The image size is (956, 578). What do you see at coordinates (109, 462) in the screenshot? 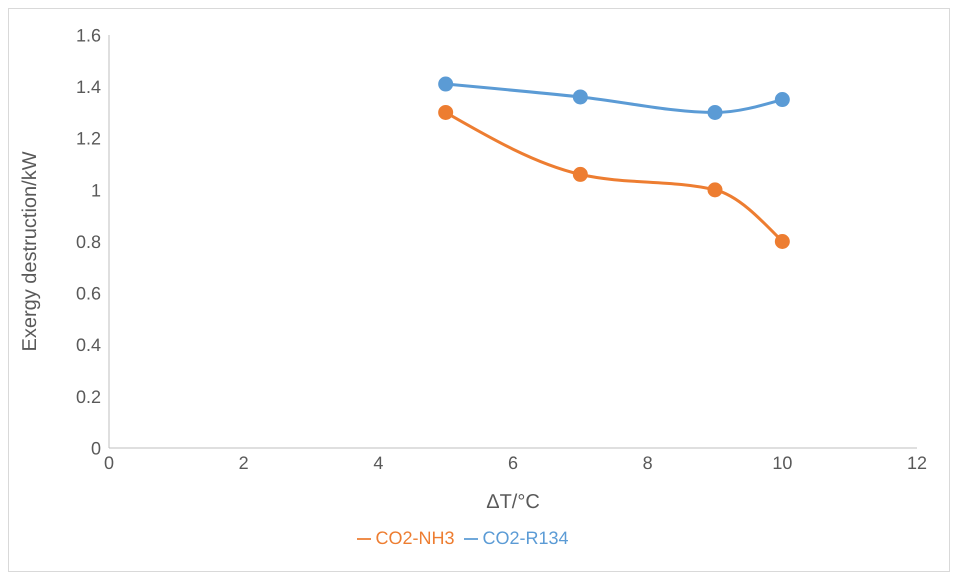
I see `x-tick-label: 0` at bounding box center [109, 462].